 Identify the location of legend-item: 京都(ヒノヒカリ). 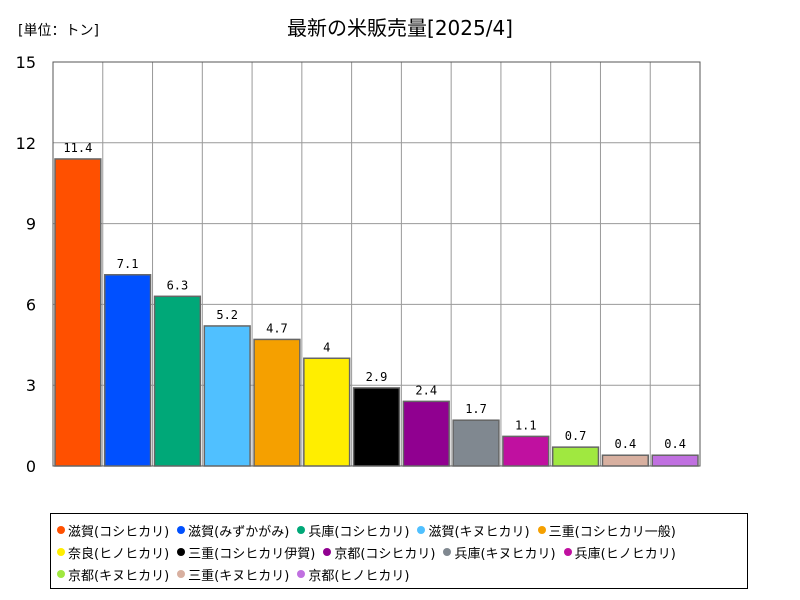
(353, 574).